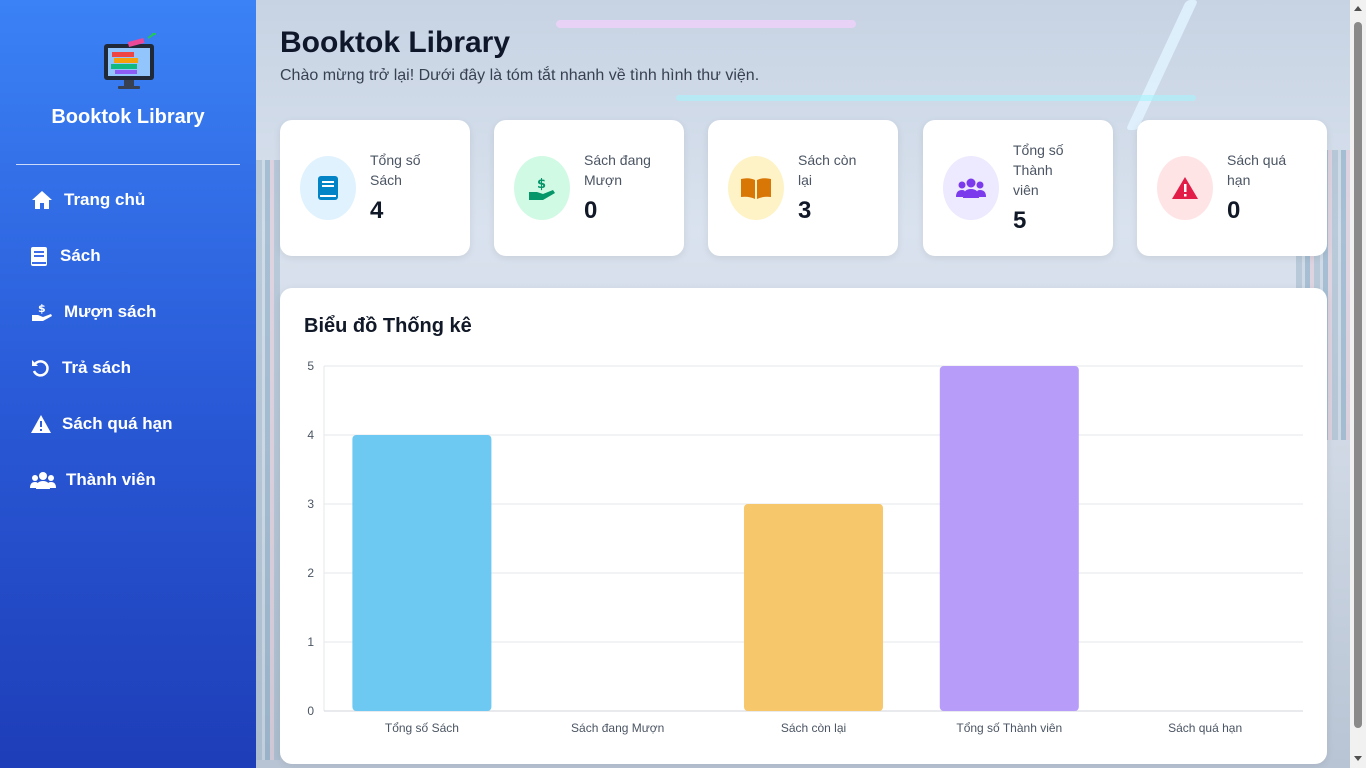  What do you see at coordinates (131, 63) in the screenshot?
I see `library-logo-icon` at bounding box center [131, 63].